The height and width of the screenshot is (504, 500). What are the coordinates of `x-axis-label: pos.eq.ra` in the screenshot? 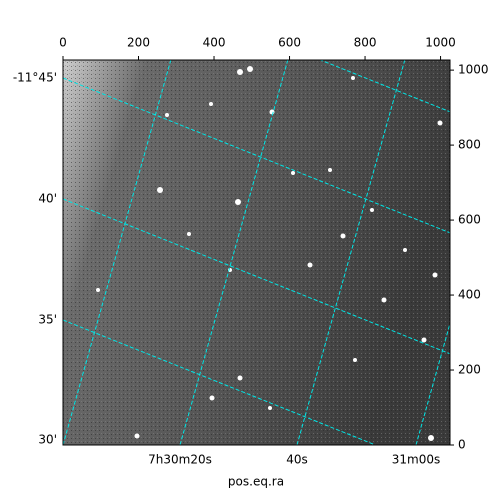 It's located at (256, 482).